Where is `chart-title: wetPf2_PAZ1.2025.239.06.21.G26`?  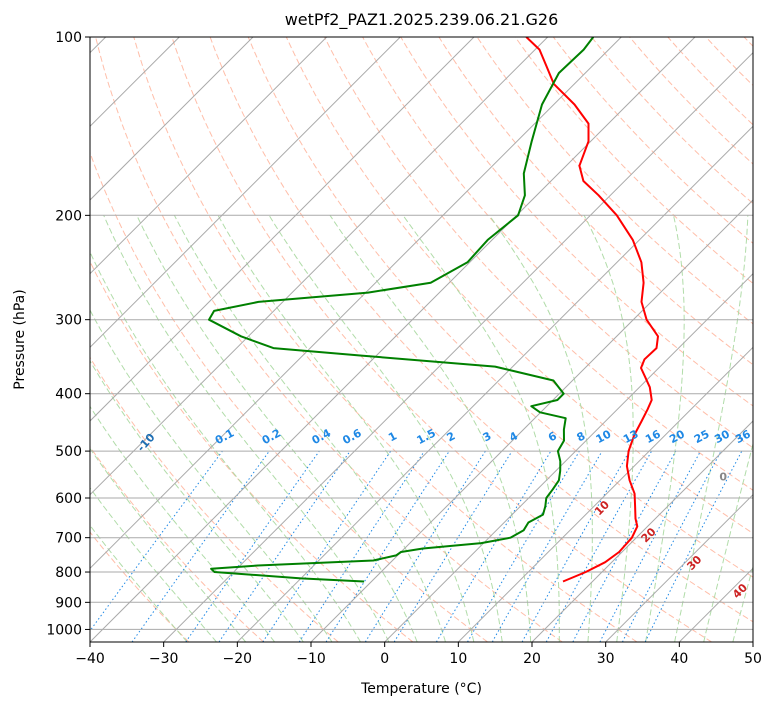
chart-title: wetPf2_PAZ1.2025.239.06.21.G26 is located at coordinates (422, 20).